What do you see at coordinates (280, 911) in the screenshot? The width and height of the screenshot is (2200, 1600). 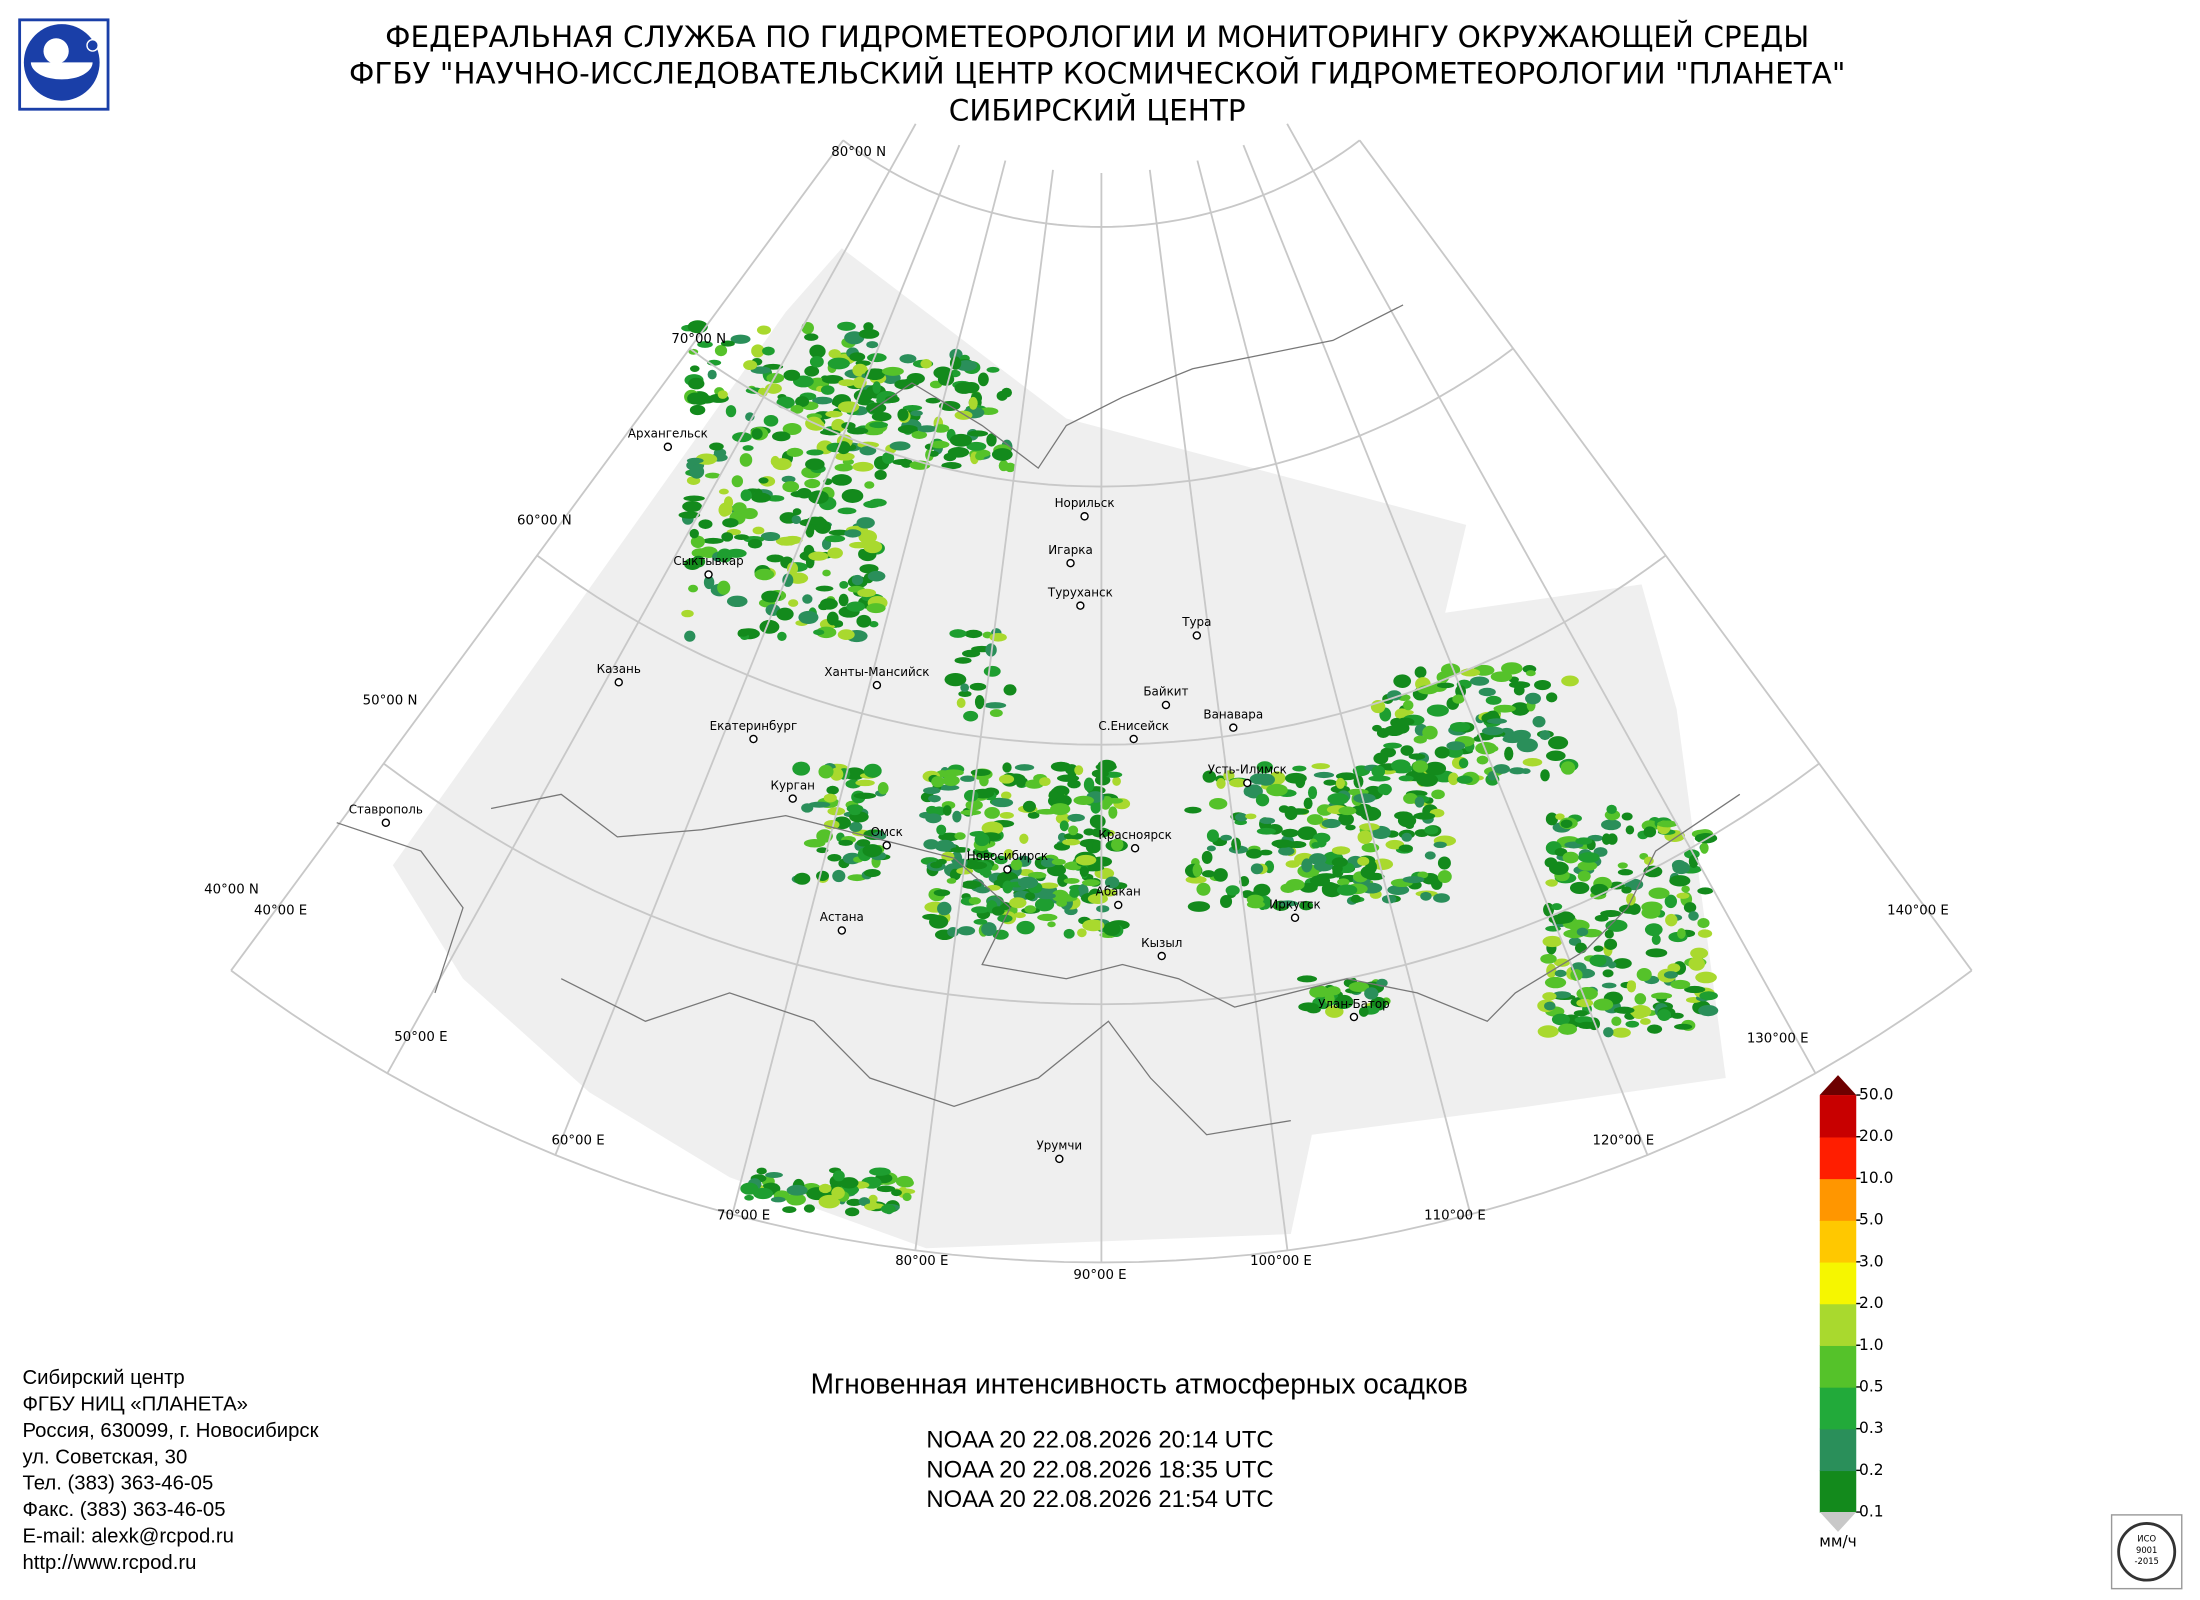 I see `lon-label: 40°00 E` at bounding box center [280, 911].